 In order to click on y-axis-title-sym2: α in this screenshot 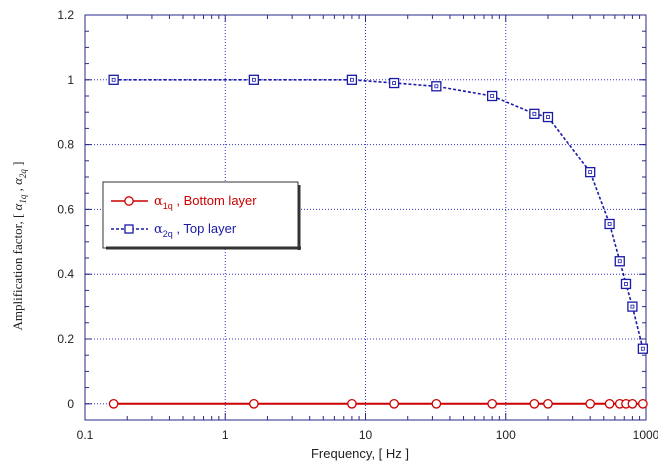, I will do `click(17, 181)`.